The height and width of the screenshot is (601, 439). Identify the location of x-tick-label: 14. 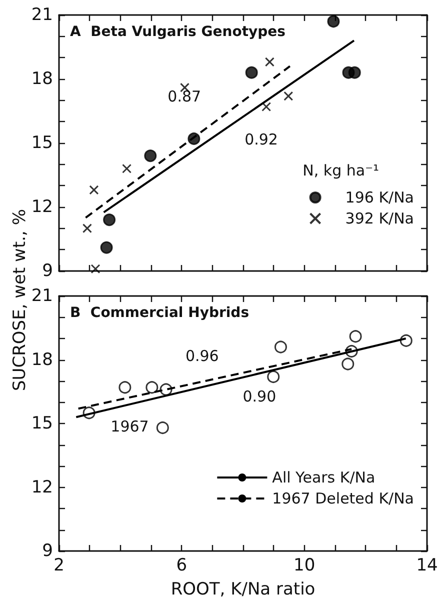
(427, 566).